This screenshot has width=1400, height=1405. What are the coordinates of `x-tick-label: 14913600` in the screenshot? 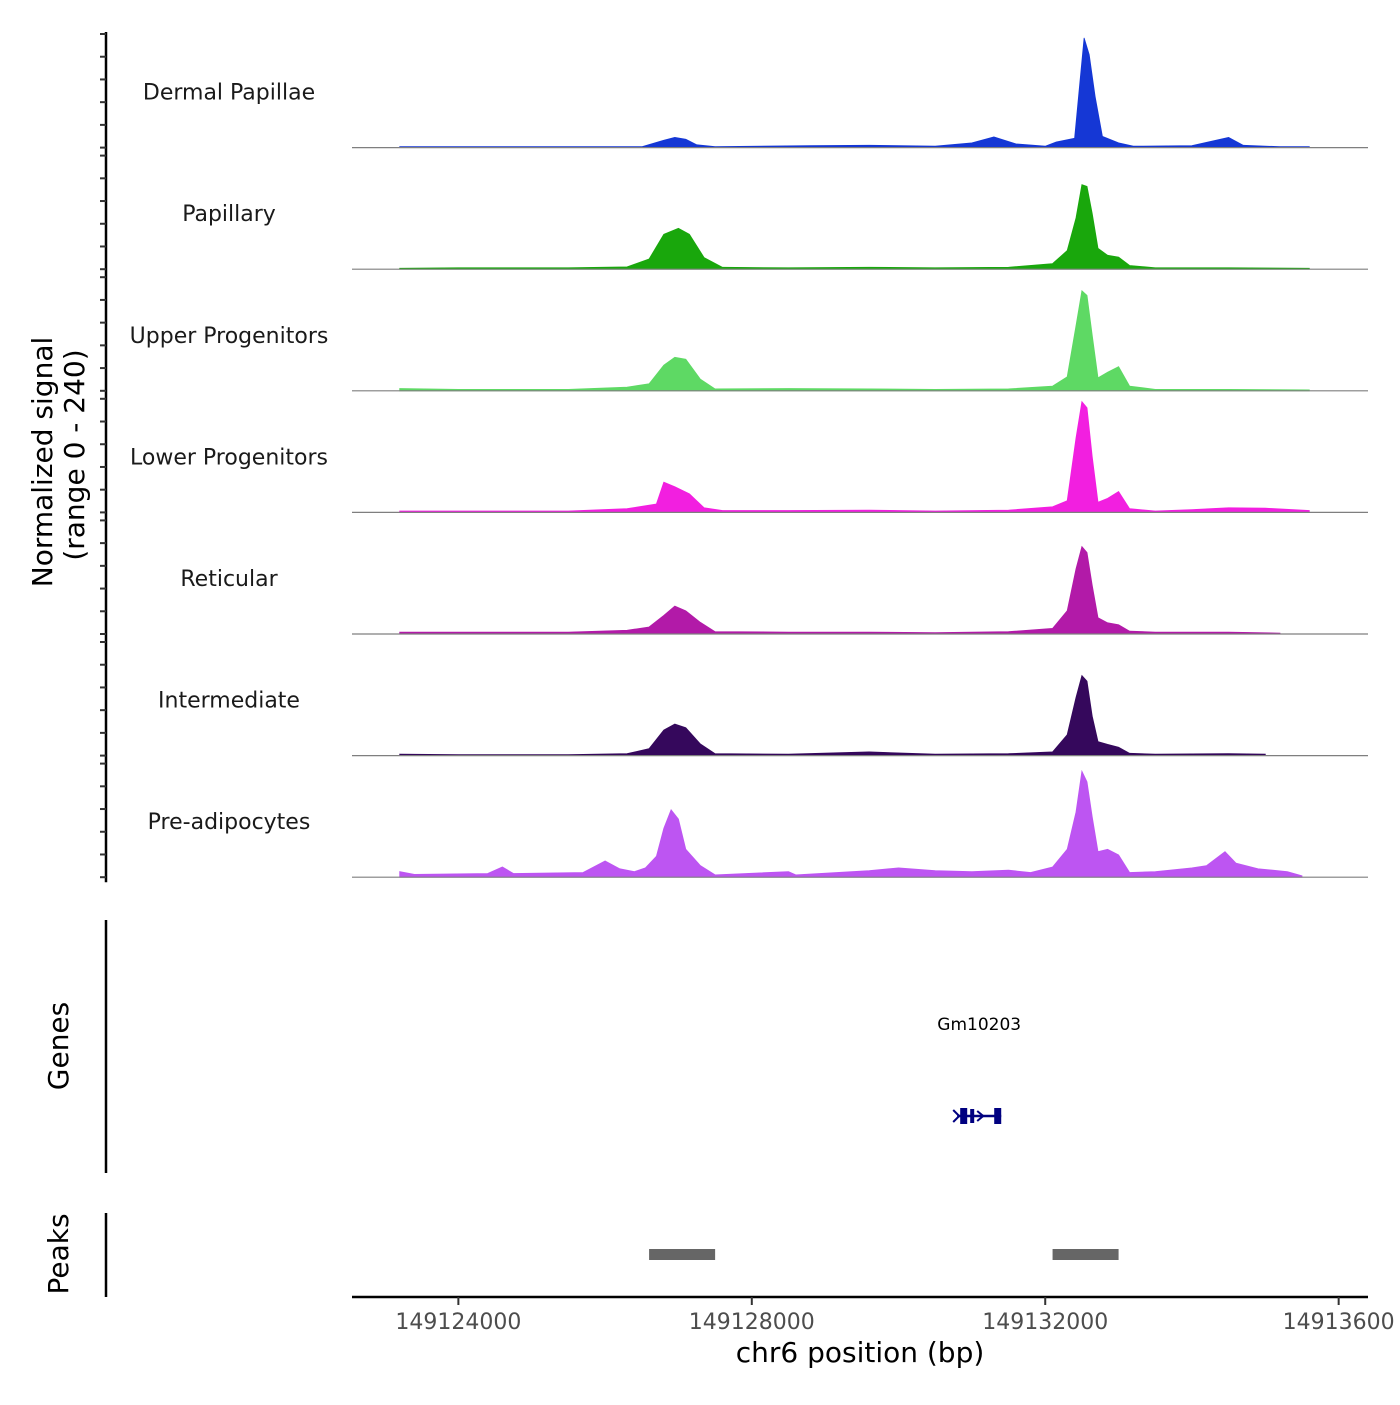 It's located at (1339, 1322).